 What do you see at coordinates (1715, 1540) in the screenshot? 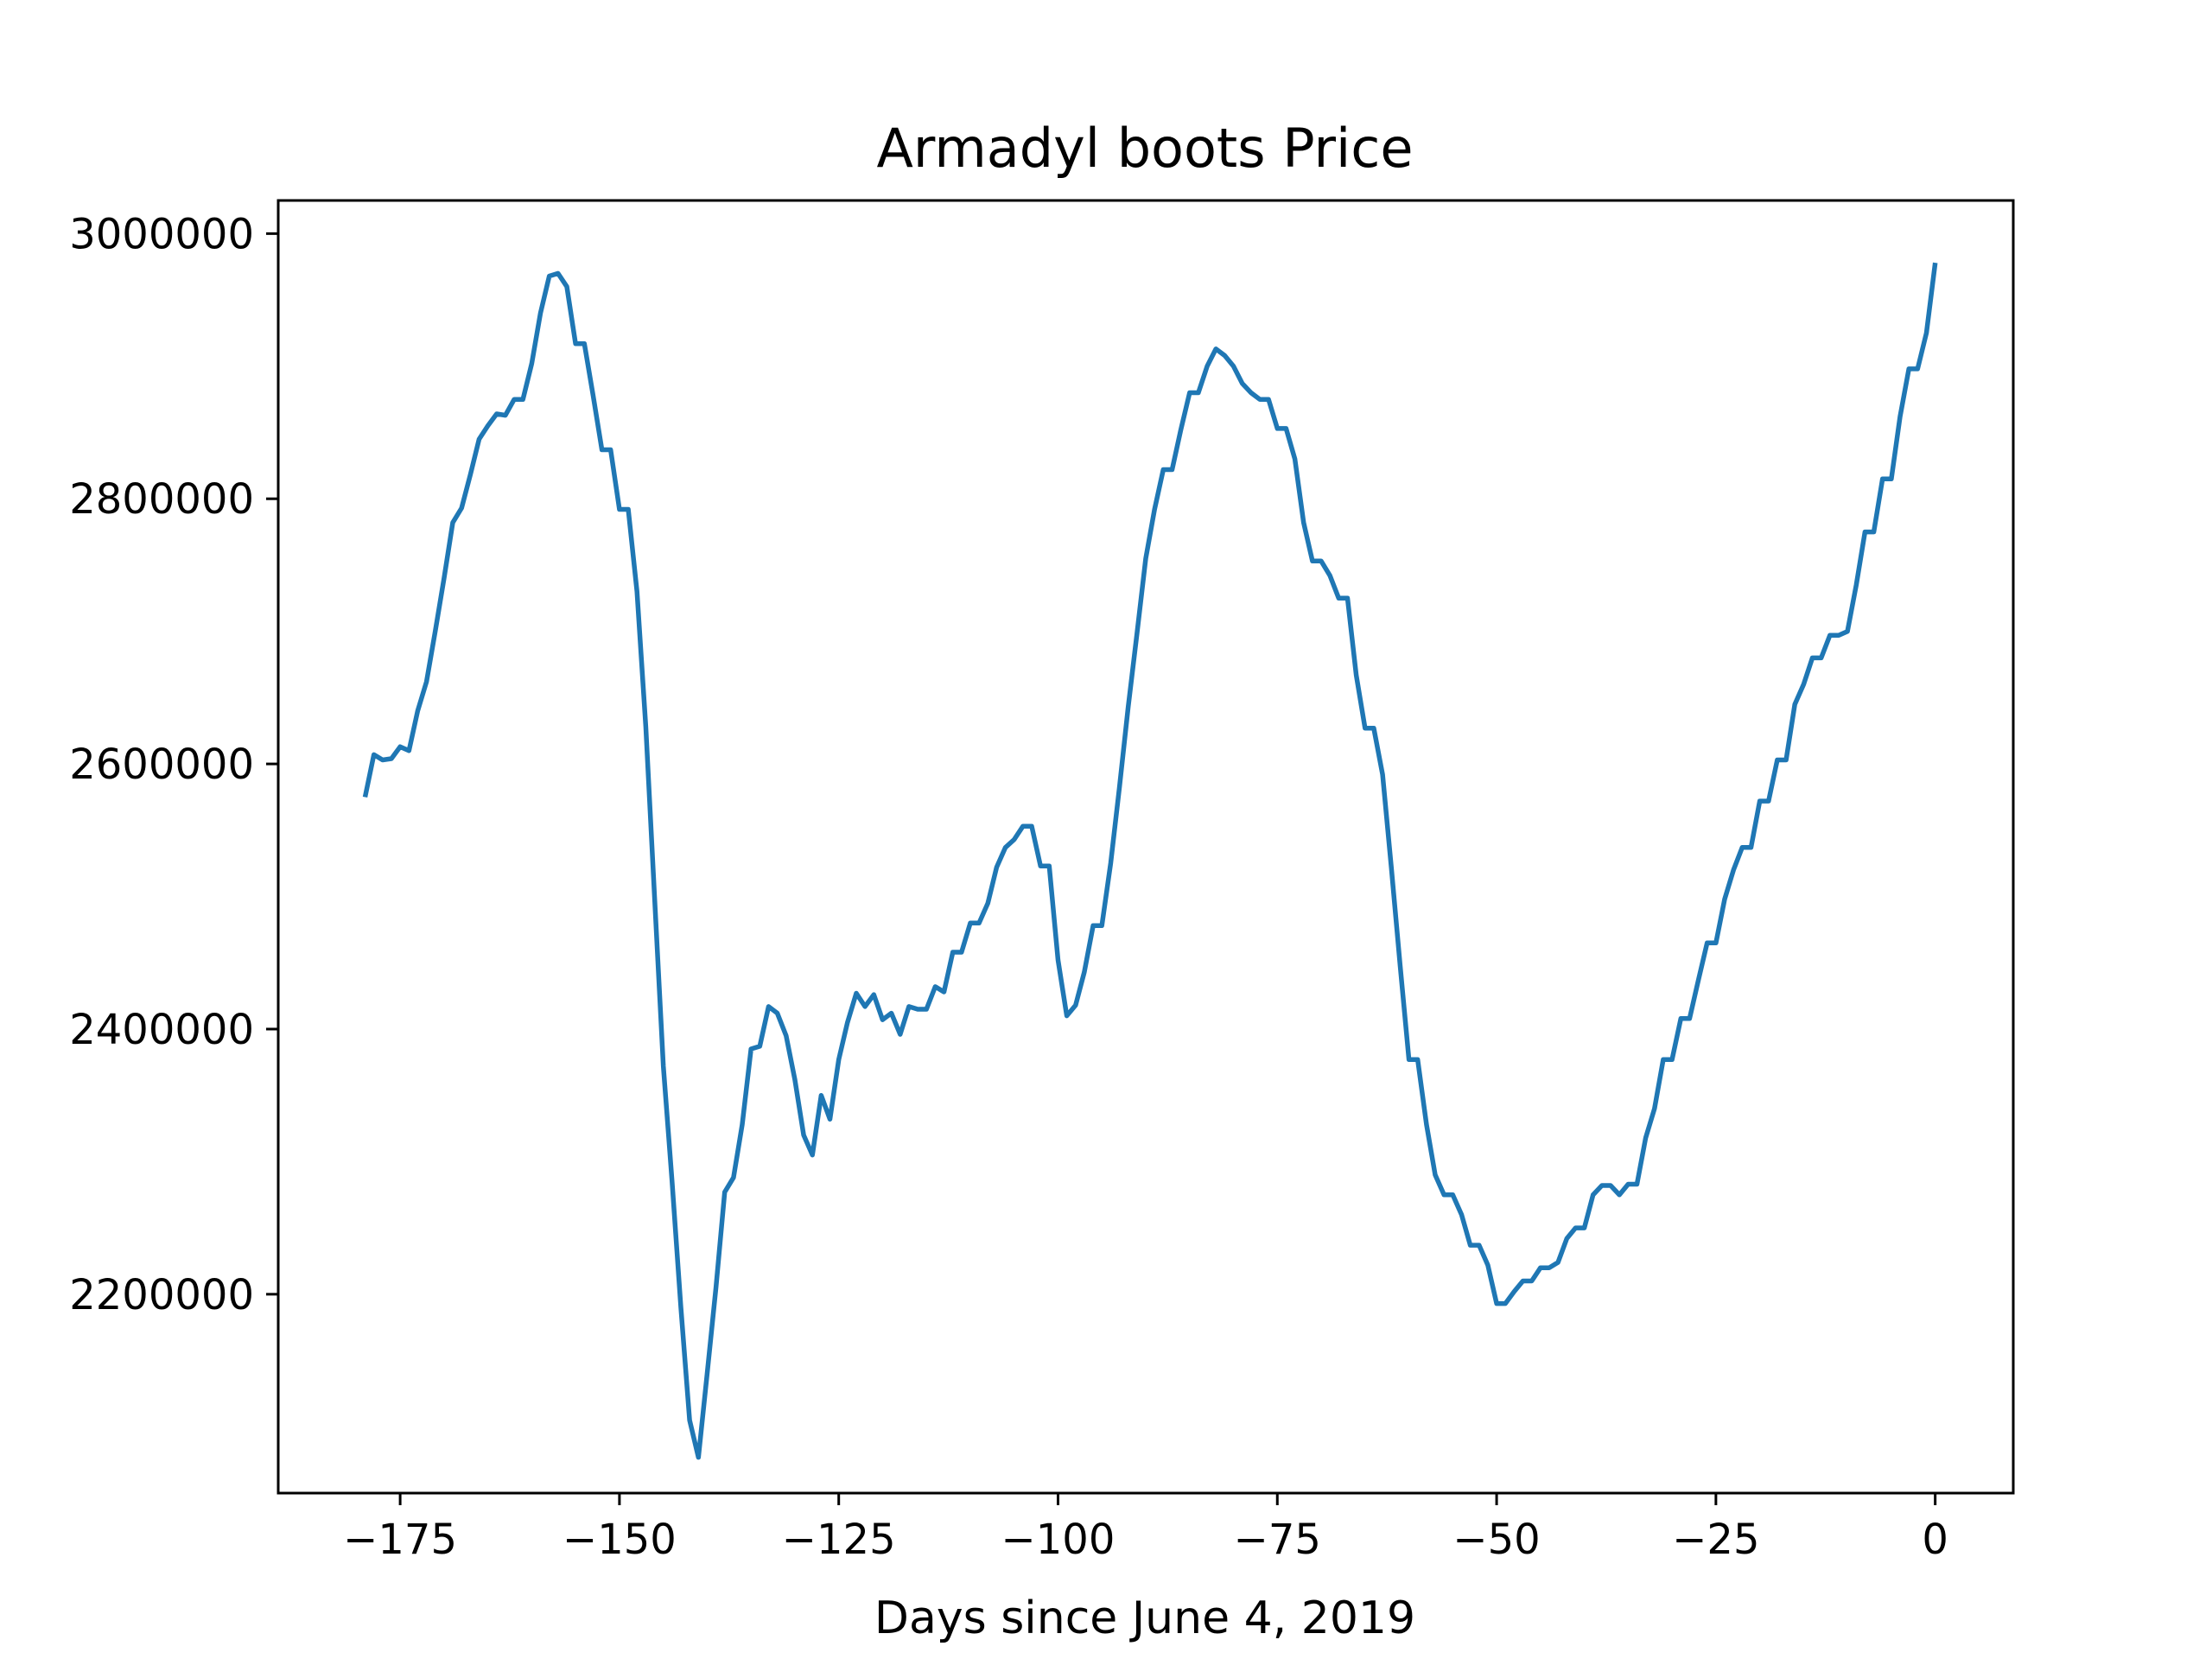
I see `x-tick-label: −25` at bounding box center [1715, 1540].